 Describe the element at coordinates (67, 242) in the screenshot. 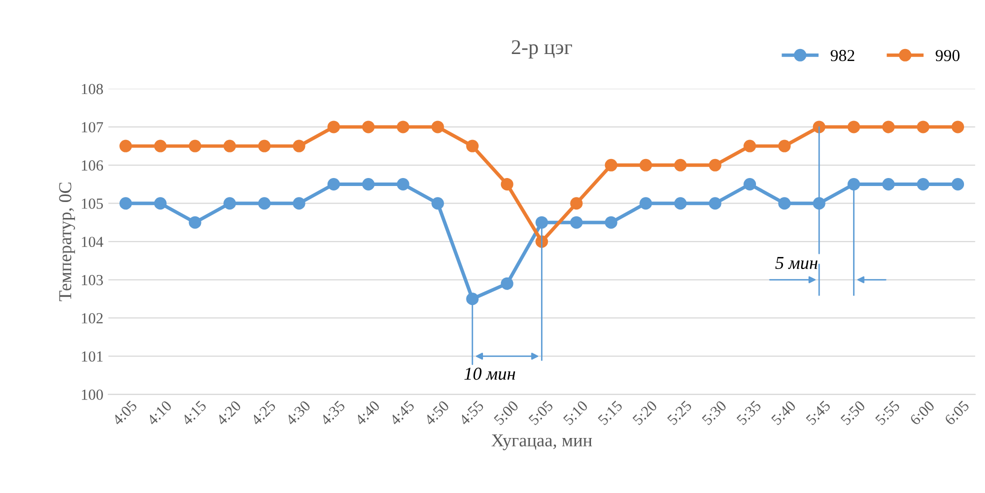

I see `y-axis-title: Температур, 0С` at that location.